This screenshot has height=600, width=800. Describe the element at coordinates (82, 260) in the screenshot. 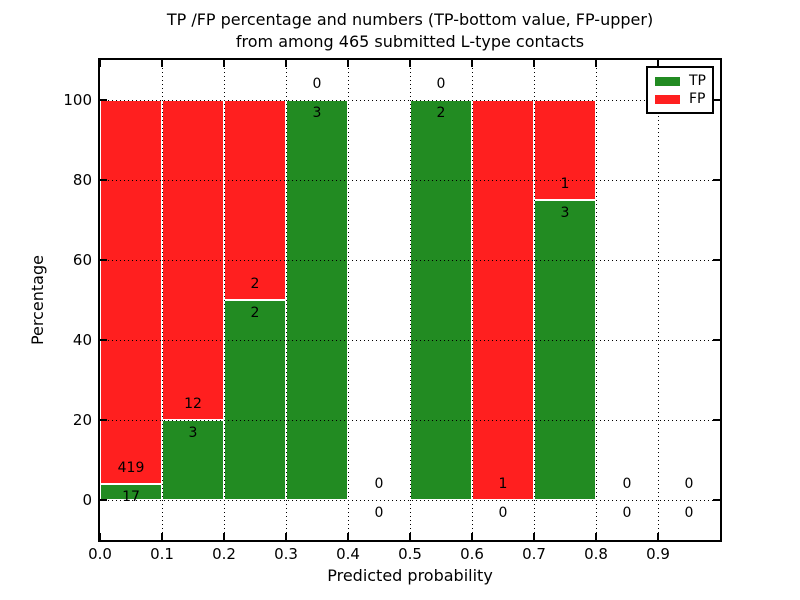

I see `y-tick-label: 60` at that location.